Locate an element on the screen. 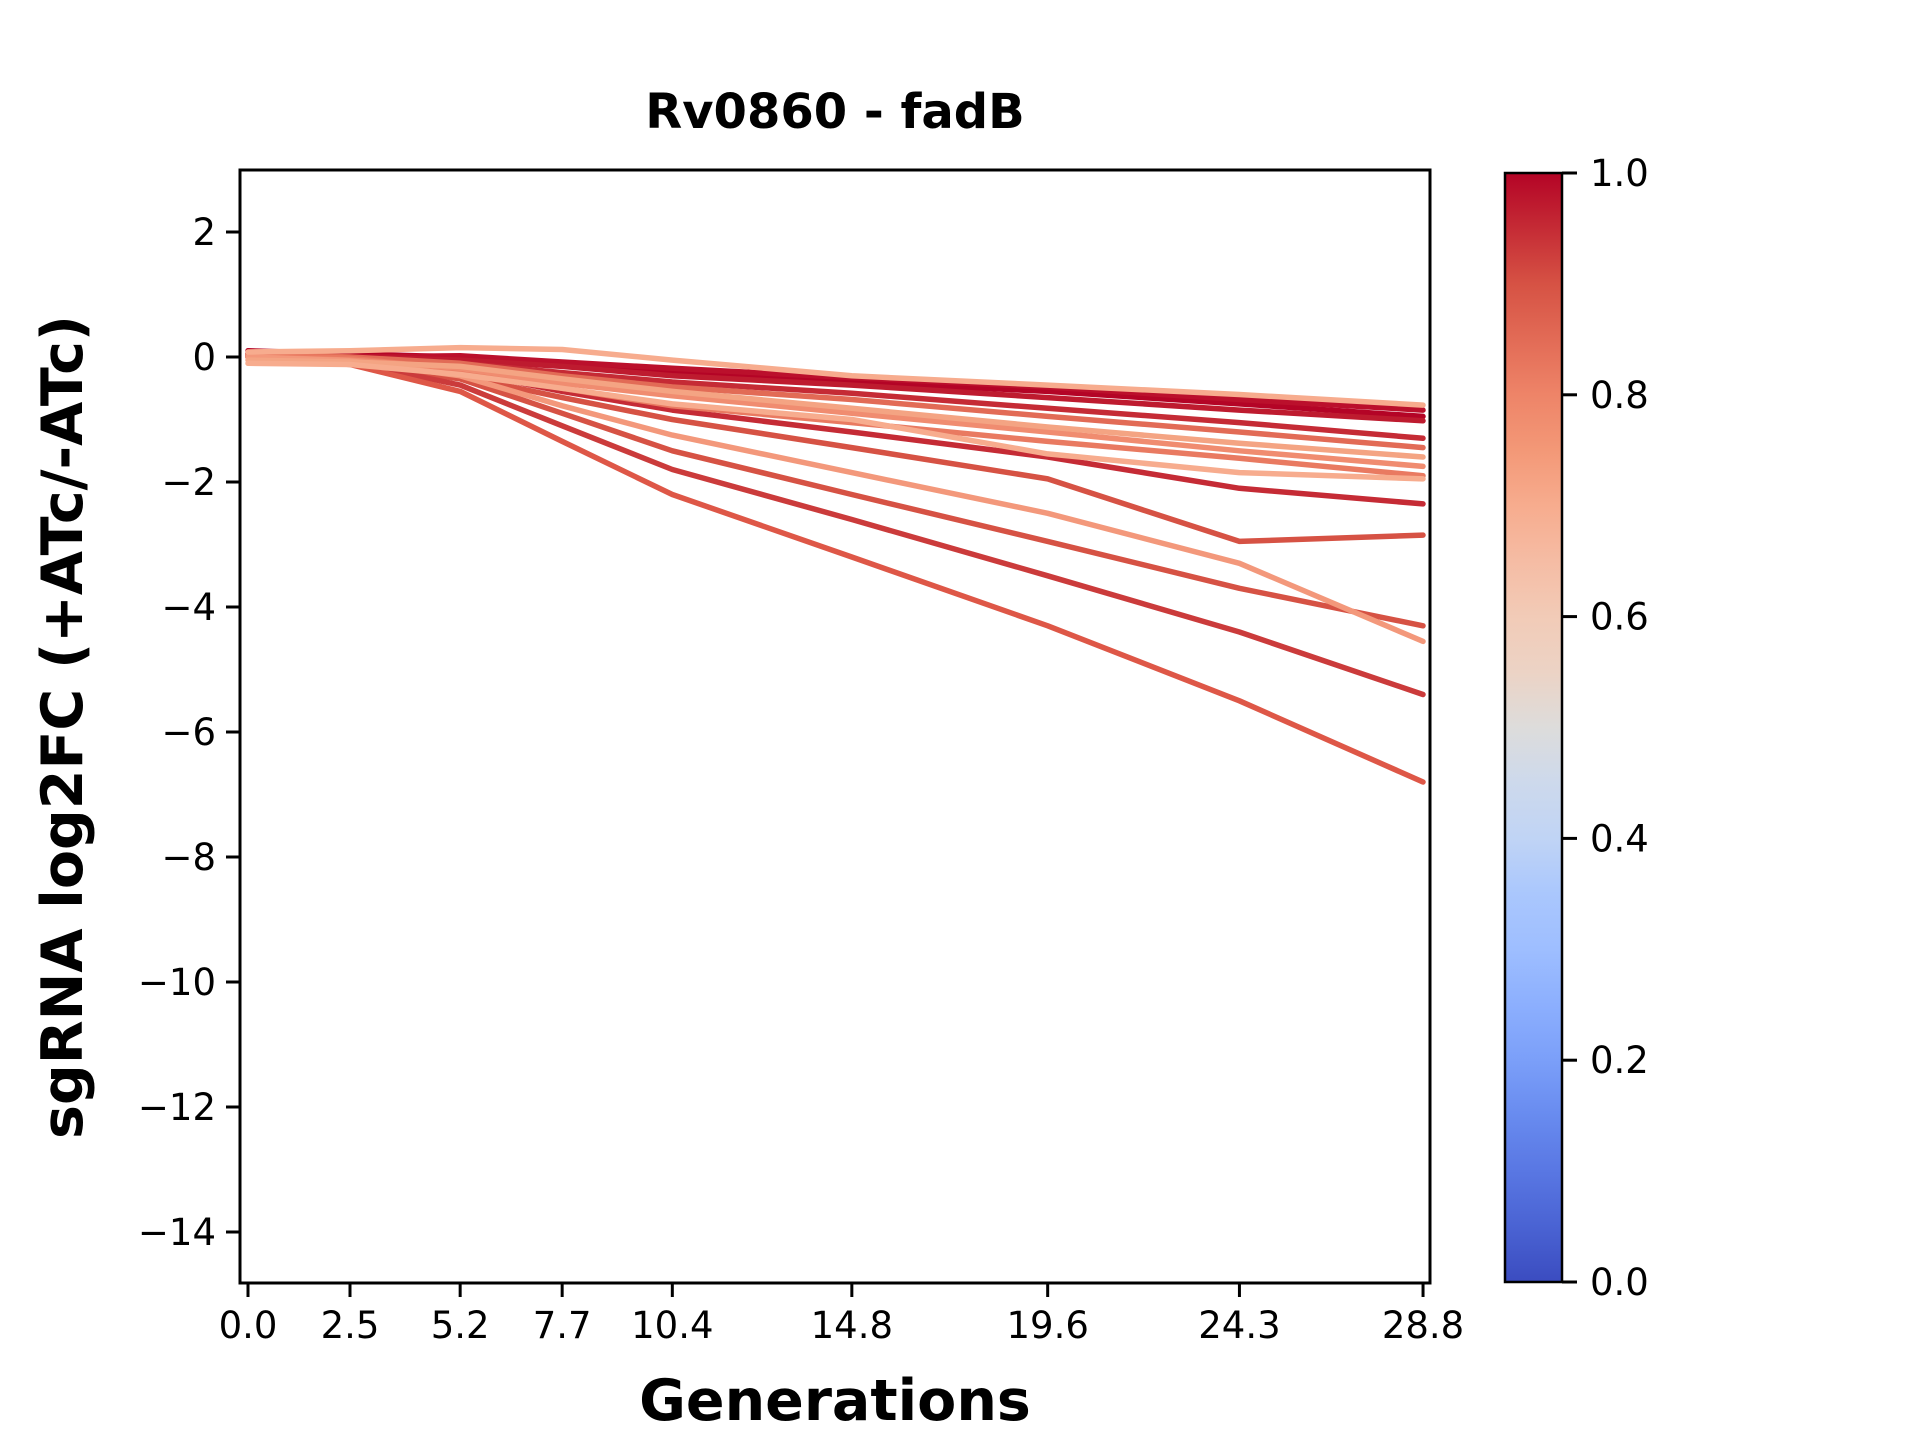  x-tick-label: 2.5 is located at coordinates (350, 1325).